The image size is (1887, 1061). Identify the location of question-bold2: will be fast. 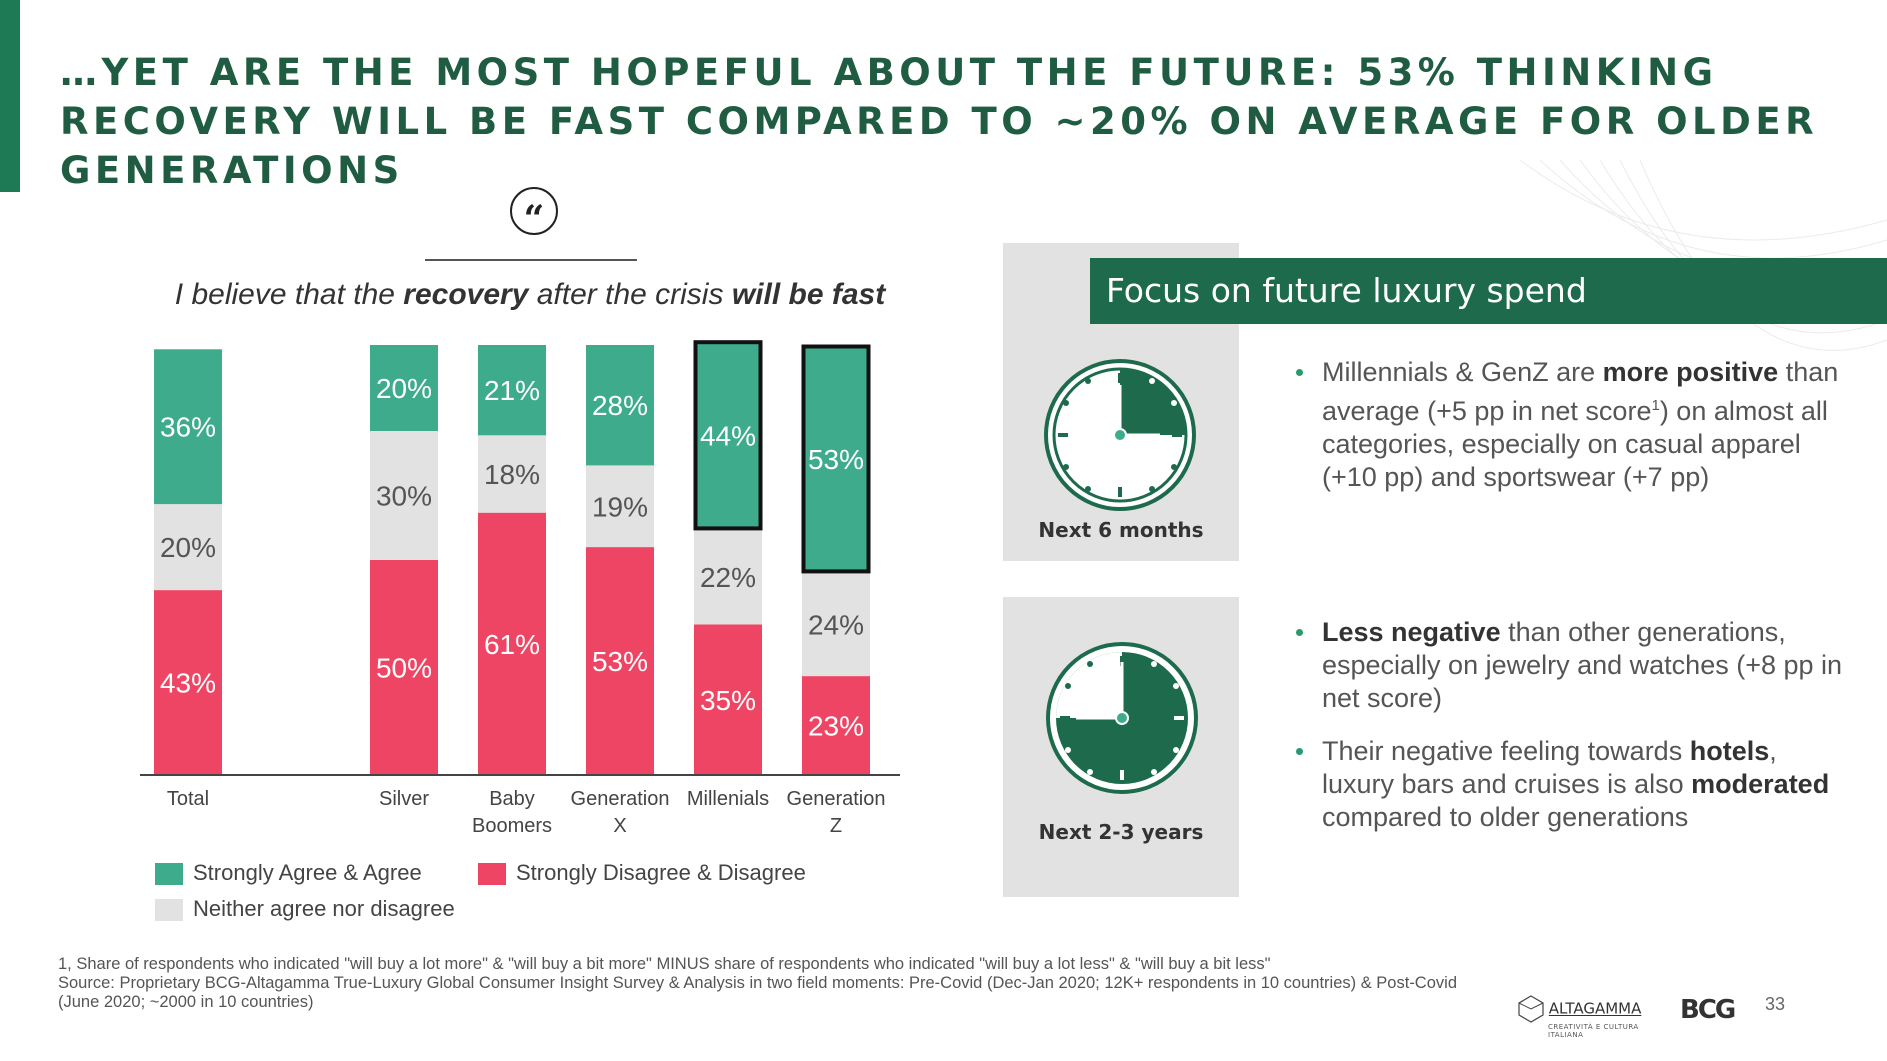
(808, 294).